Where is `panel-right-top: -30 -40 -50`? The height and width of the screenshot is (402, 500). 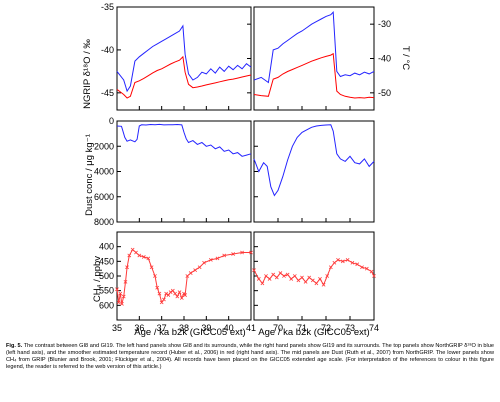 panel-right-top: -30 -40 -50 is located at coordinates (322, 58).